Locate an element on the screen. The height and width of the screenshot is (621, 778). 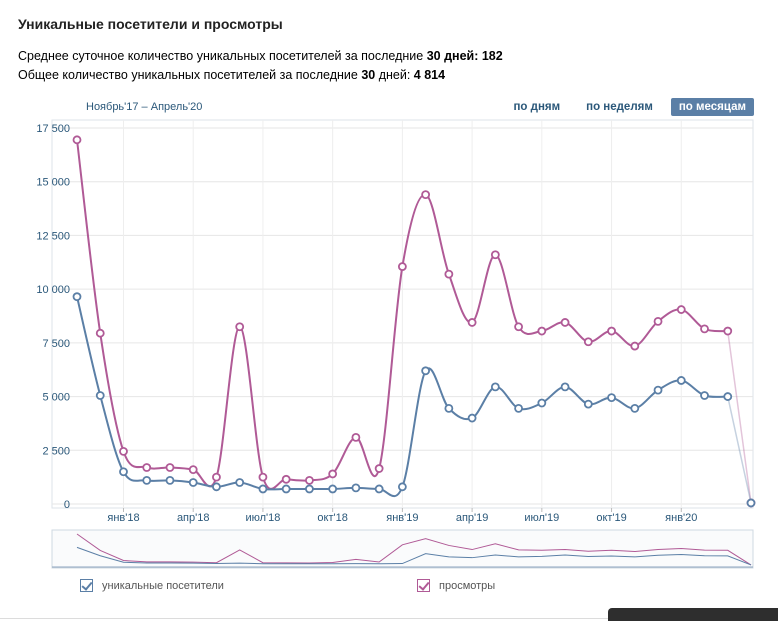
y-tick-label: 0 is located at coordinates (67, 505).